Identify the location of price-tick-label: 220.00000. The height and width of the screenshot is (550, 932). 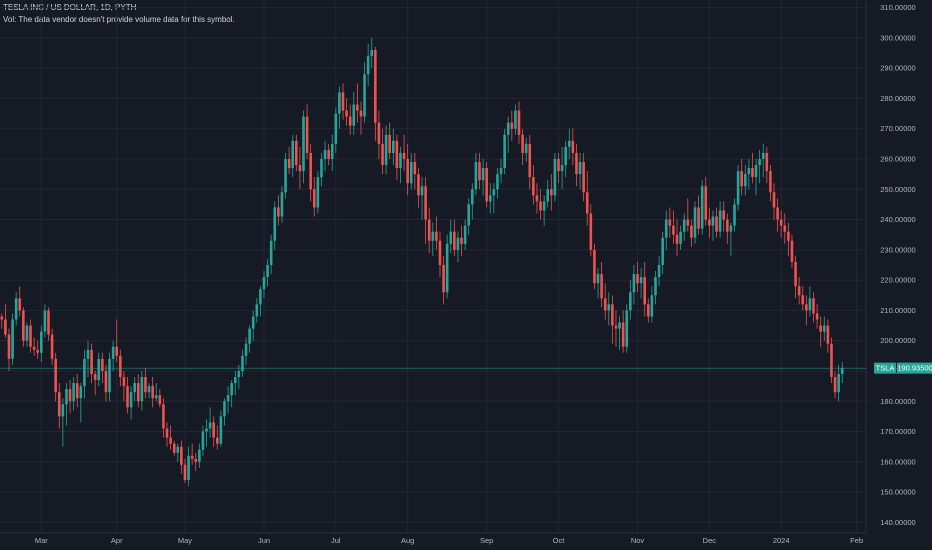
(897, 280).